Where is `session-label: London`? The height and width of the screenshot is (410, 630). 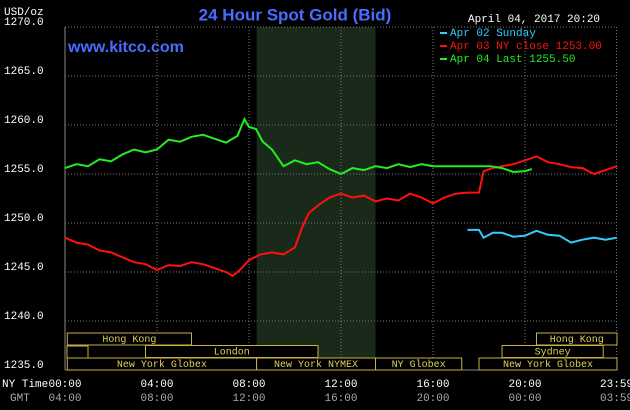
session-label: London is located at coordinates (232, 353).